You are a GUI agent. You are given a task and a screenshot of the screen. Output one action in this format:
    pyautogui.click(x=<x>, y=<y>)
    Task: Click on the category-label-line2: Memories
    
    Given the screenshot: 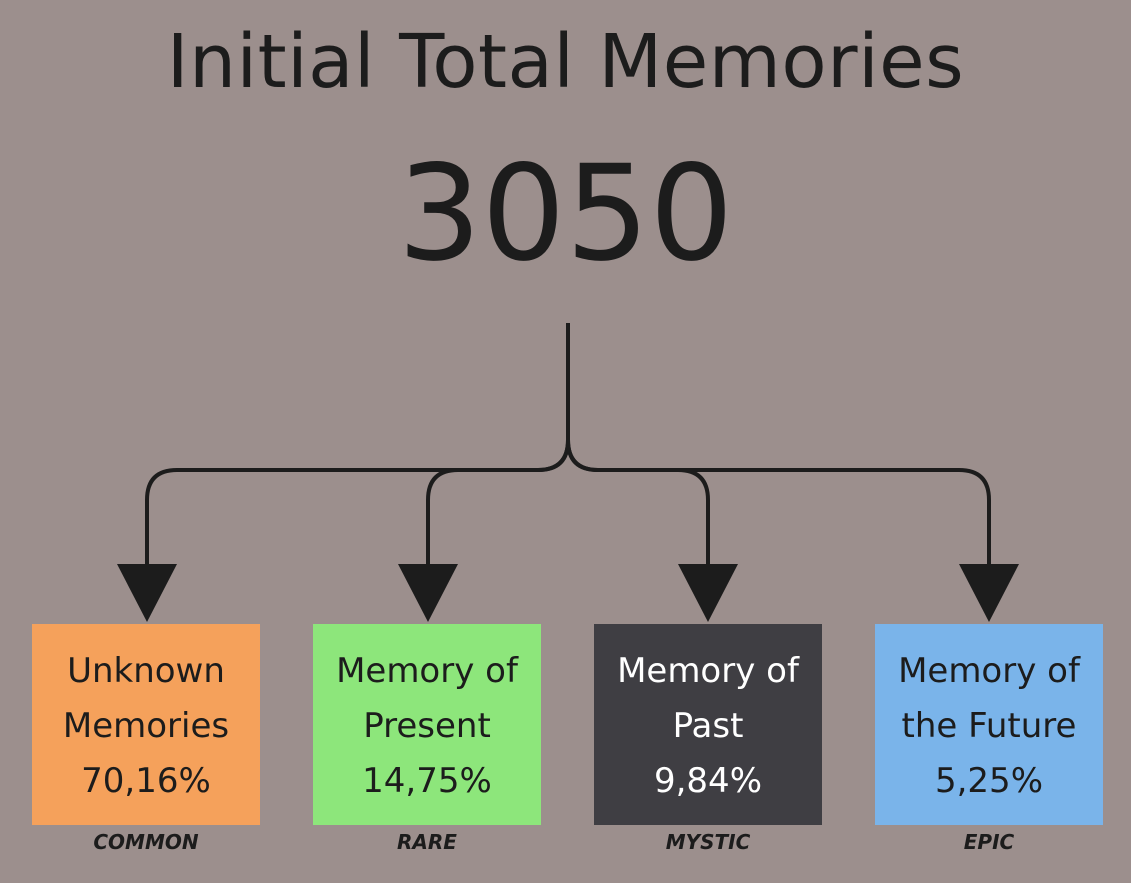 What is the action you would take?
    pyautogui.click(x=146, y=726)
    